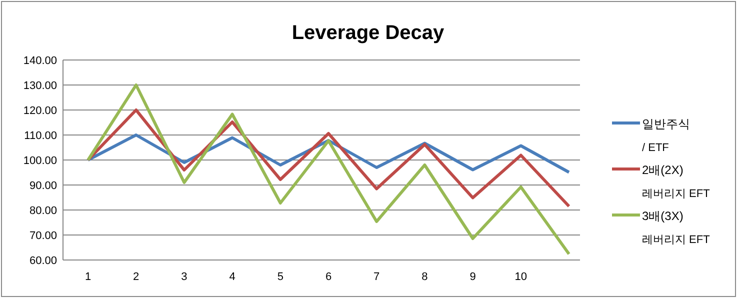 This screenshot has width=737, height=298. Describe the element at coordinates (43, 261) in the screenshot. I see `y-tick-label: 60.00` at that location.